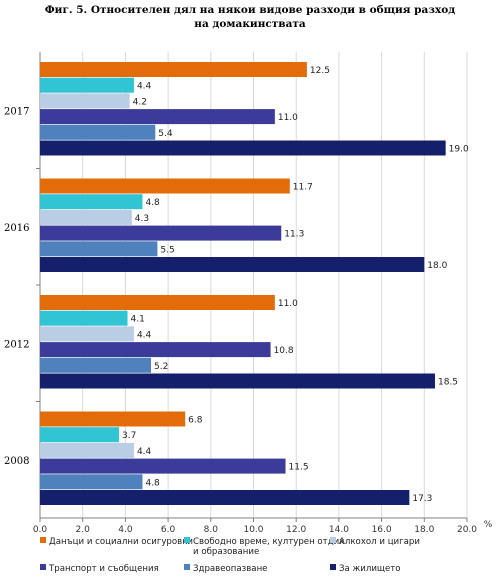 This screenshot has width=500, height=585. What do you see at coordinates (488, 525) in the screenshot?
I see `x-unit-label: %` at bounding box center [488, 525].